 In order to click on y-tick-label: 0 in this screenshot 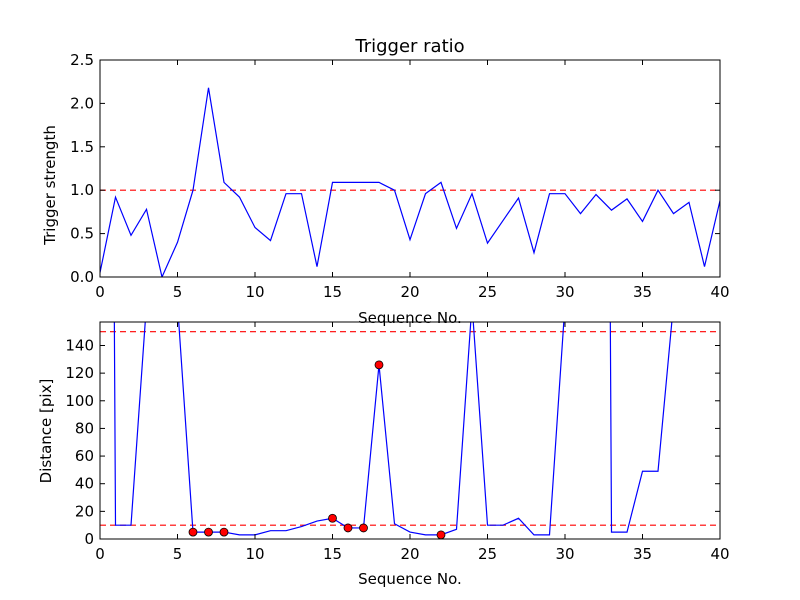, I will do `click(89, 539)`.